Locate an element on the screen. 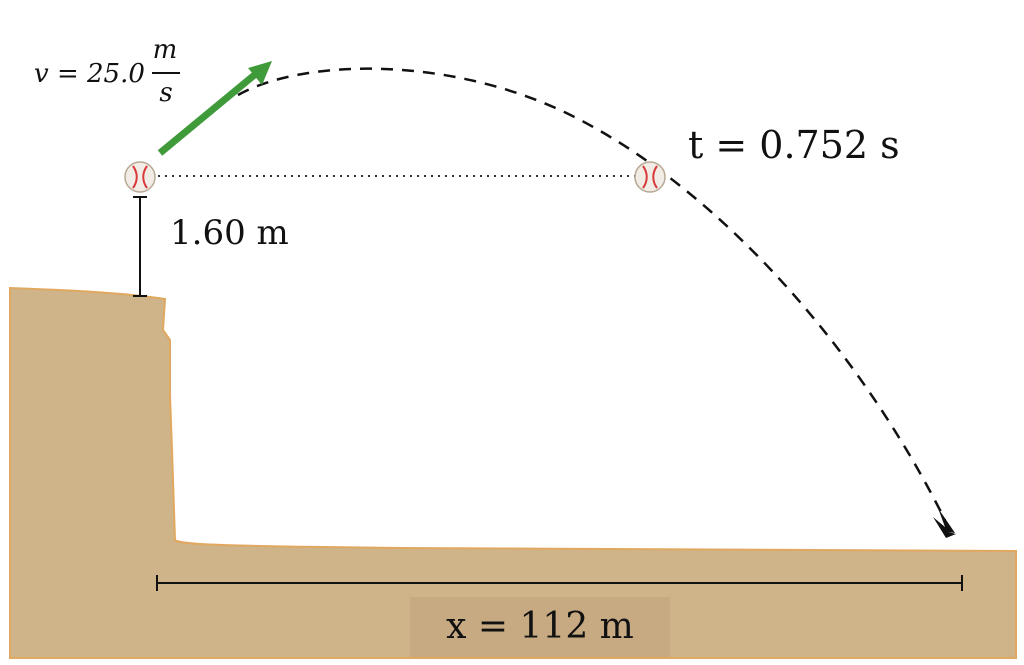  baseball-start-icon is located at coordinates (140, 177).